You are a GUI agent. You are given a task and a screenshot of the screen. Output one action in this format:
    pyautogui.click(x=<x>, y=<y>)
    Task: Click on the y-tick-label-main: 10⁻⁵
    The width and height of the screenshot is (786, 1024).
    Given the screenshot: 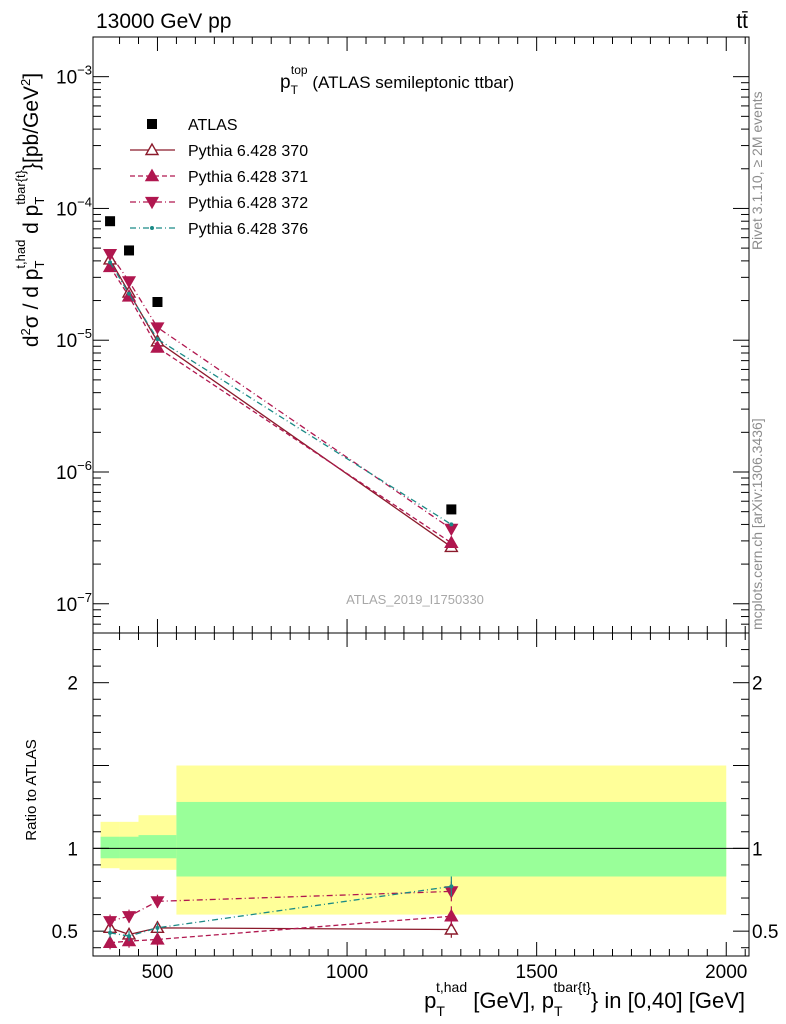 What is the action you would take?
    pyautogui.click(x=74, y=339)
    